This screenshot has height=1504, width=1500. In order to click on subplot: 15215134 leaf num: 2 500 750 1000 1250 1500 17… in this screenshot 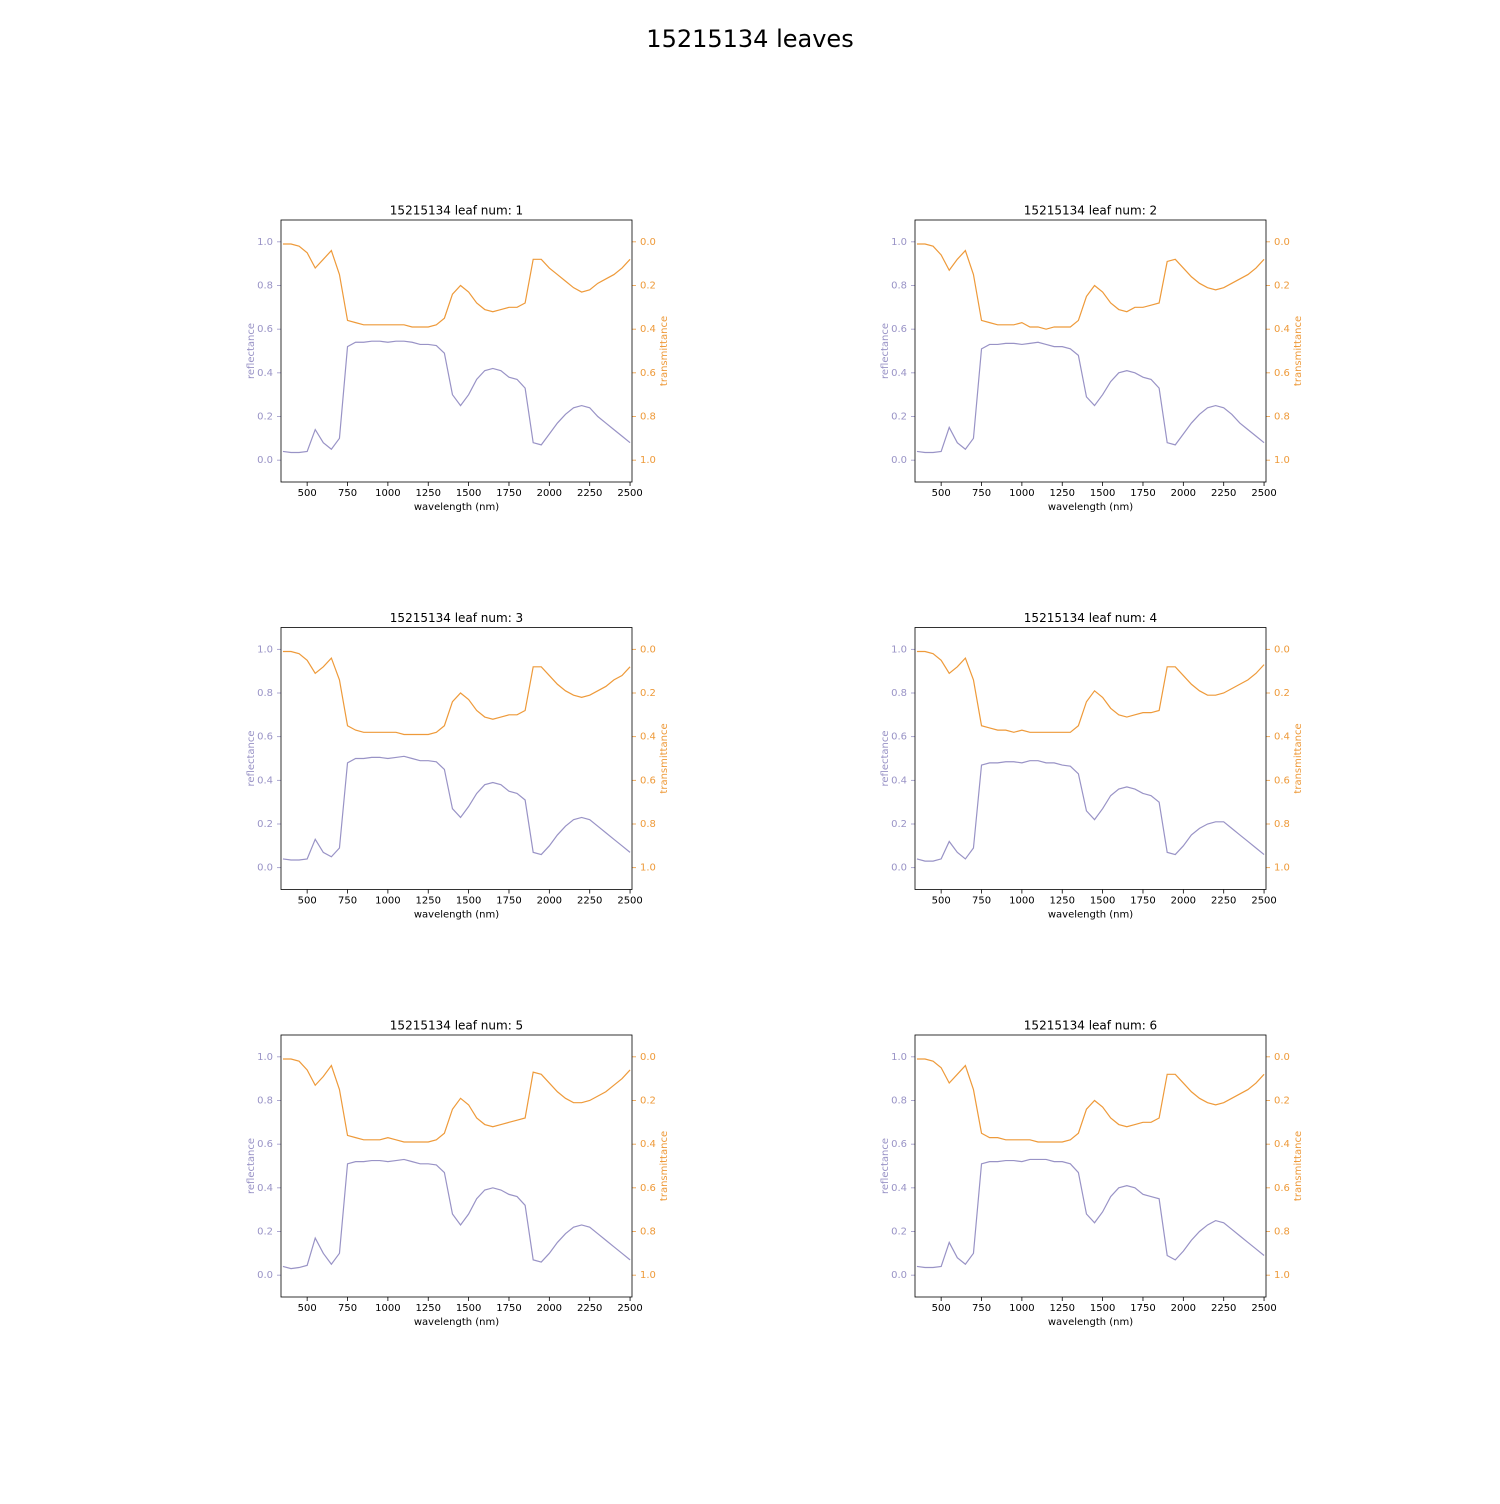, I will do `click(1092, 359)`.